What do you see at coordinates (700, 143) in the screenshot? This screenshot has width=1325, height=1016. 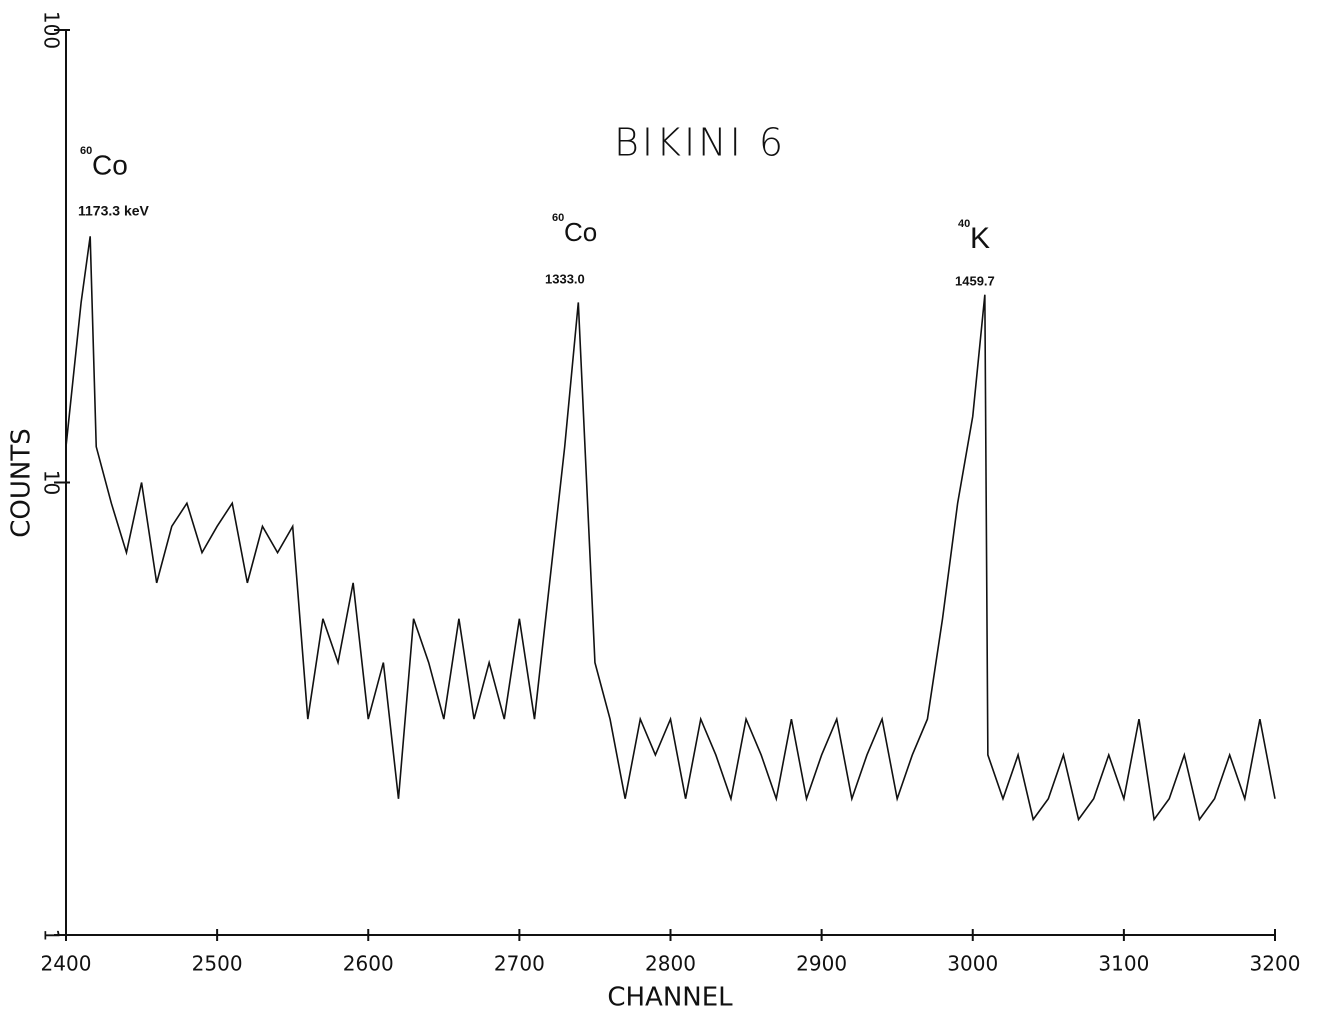 I see `chart-title: BIKINI 6` at bounding box center [700, 143].